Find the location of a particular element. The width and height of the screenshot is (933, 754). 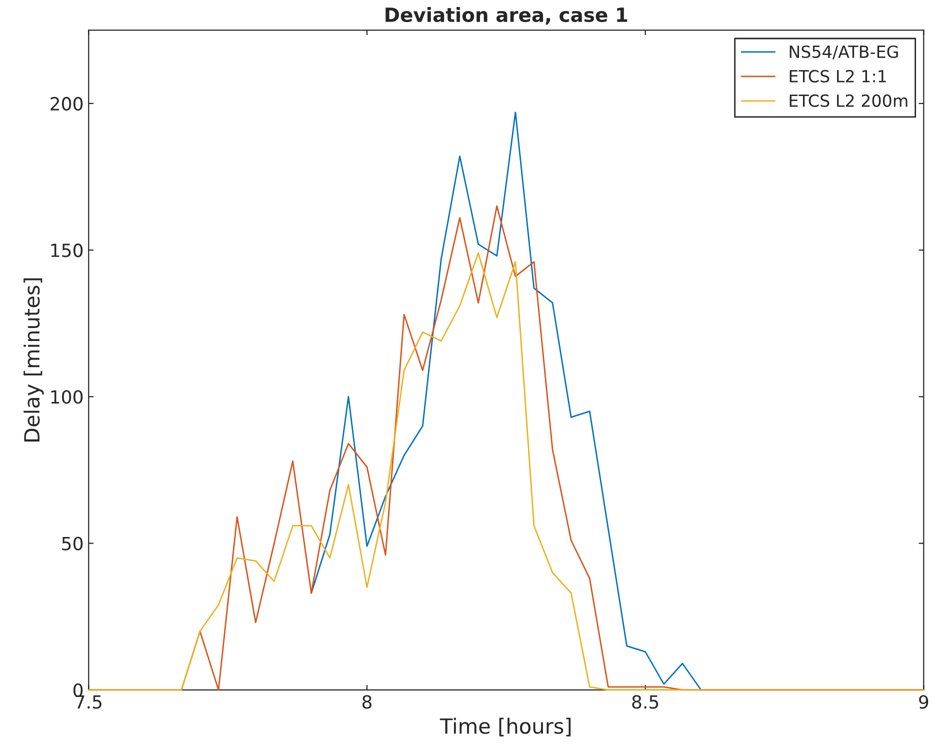

x-tick-label: 7.5 is located at coordinates (89, 702).